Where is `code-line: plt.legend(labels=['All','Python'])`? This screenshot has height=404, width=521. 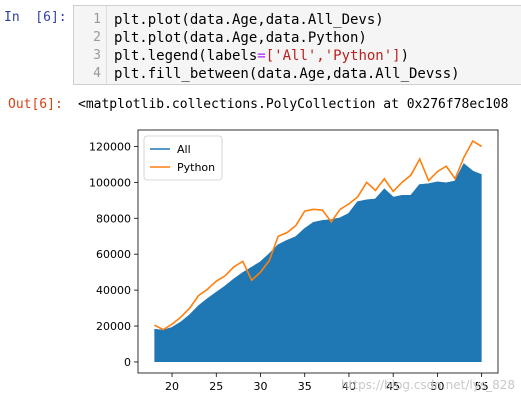 code-line: plt.legend(labels=['All','Python']) is located at coordinates (261, 56).